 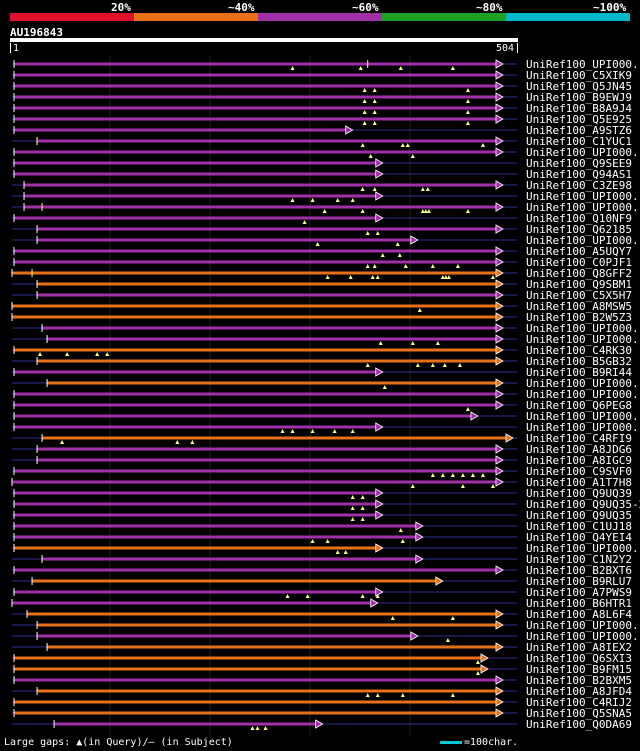 I want to click on legend-label: ~80%, so click(x=489, y=7).